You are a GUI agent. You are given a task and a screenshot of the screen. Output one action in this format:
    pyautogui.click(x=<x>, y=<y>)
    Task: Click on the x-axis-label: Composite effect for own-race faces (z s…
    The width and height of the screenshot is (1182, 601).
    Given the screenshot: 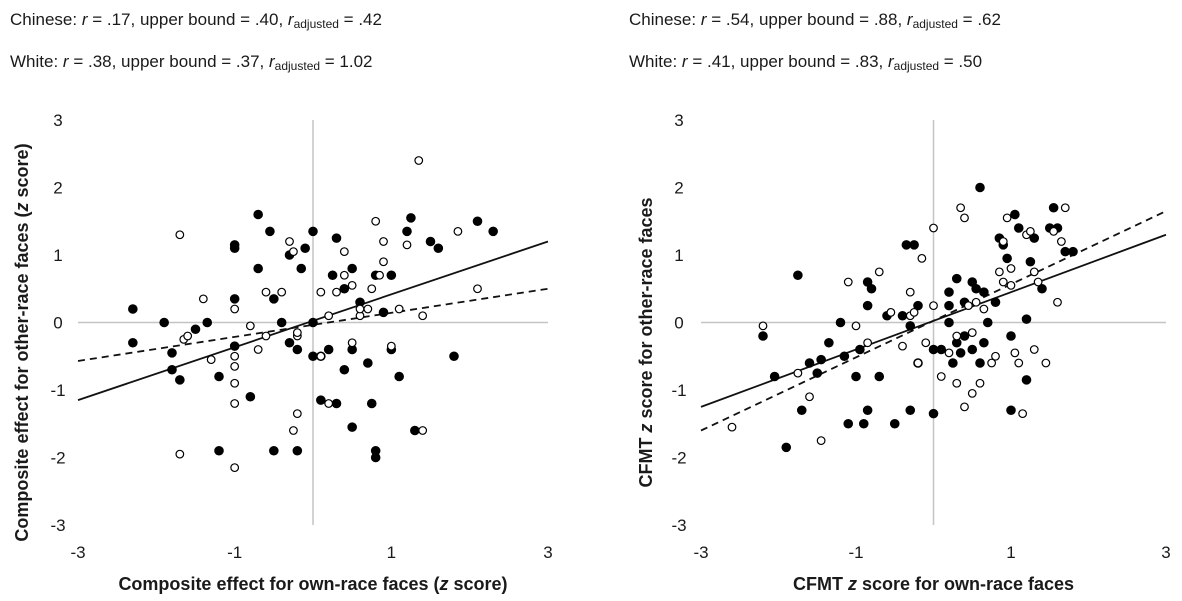 What is the action you would take?
    pyautogui.click(x=312, y=584)
    